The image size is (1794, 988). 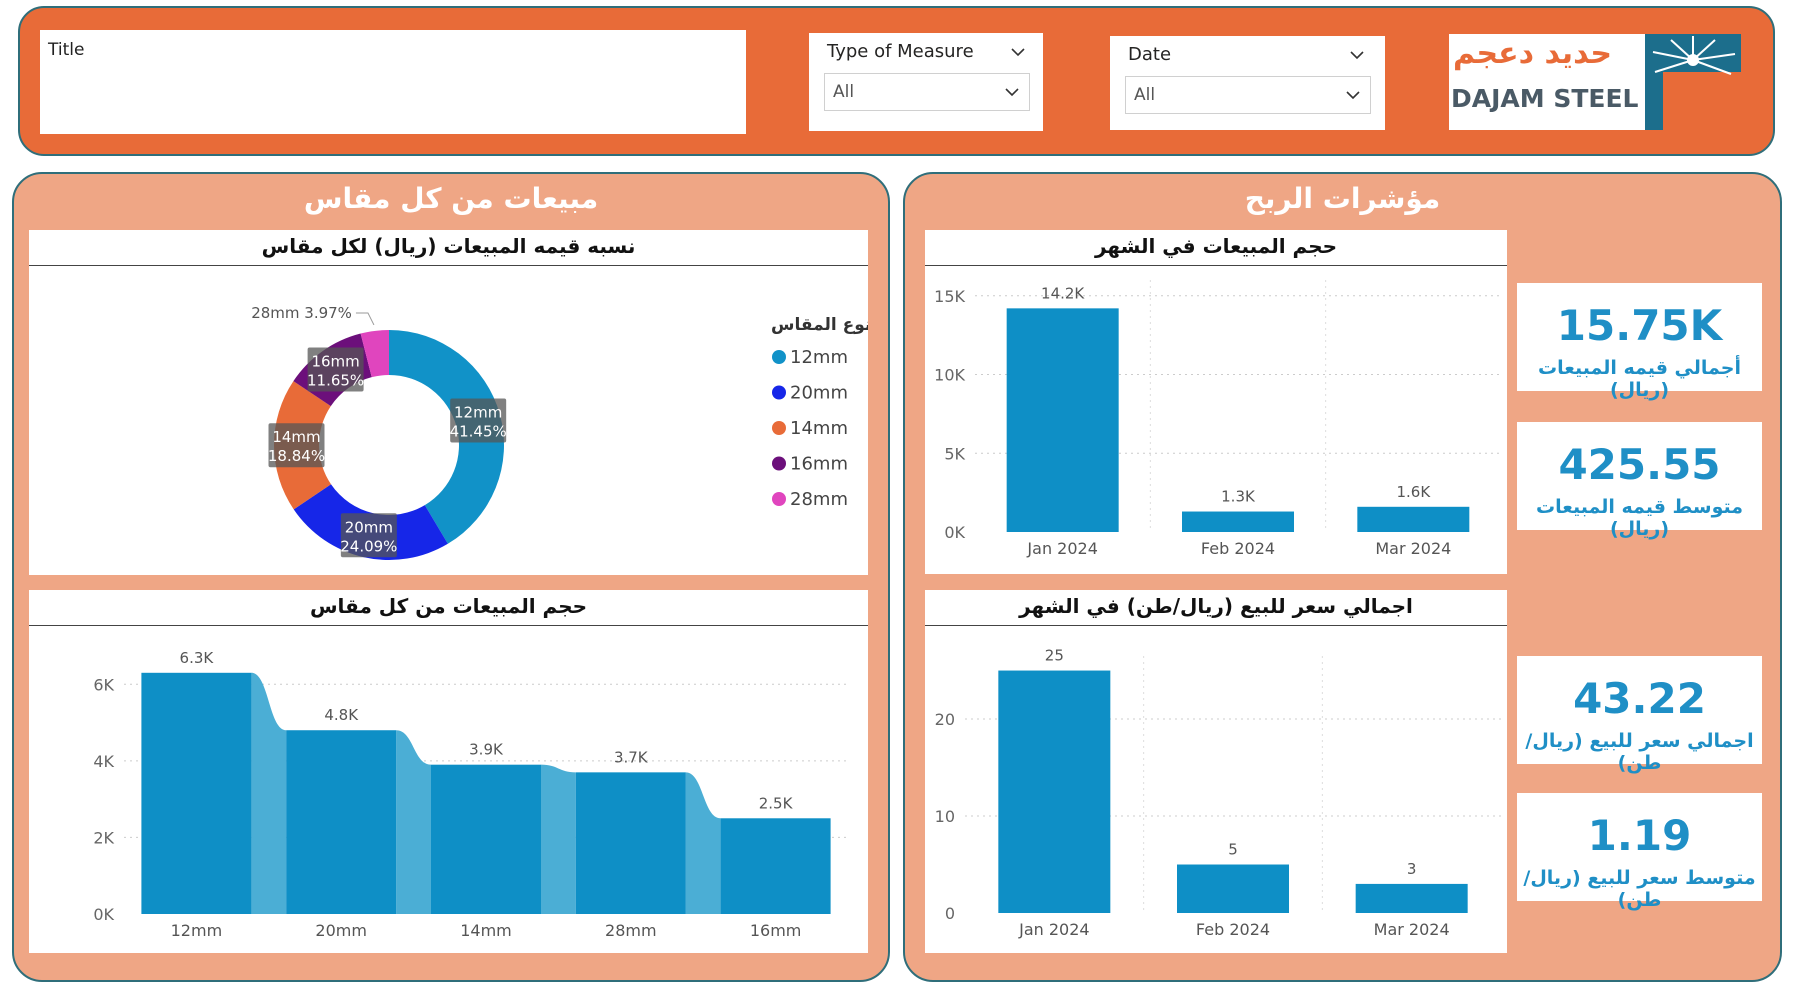 What do you see at coordinates (900, 51) in the screenshot?
I see `type-of-measure-label: Type of Measure` at bounding box center [900, 51].